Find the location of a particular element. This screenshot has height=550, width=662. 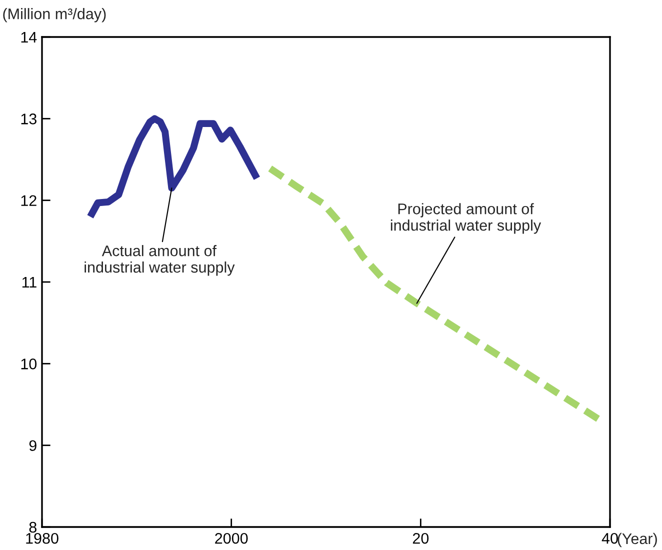

y-tick-label: 12 is located at coordinates (28, 200).